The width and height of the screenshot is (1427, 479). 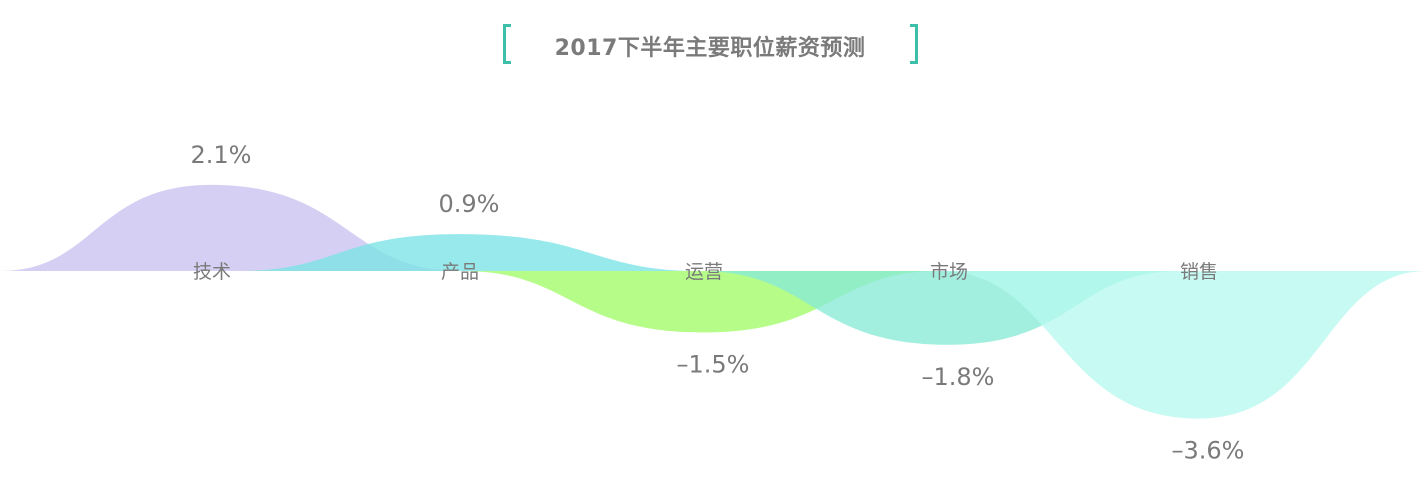 I want to click on left-bracket-decoration, so click(x=507, y=44).